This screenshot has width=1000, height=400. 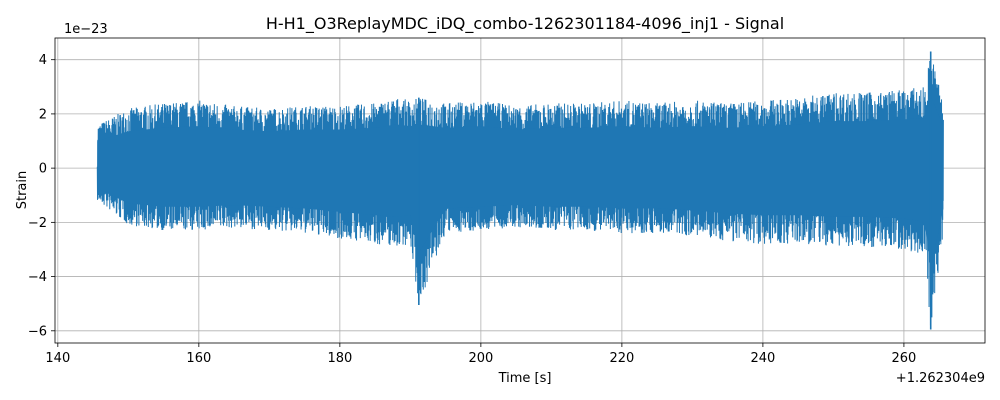 I want to click on x-tick-label: 160, so click(x=198, y=358).